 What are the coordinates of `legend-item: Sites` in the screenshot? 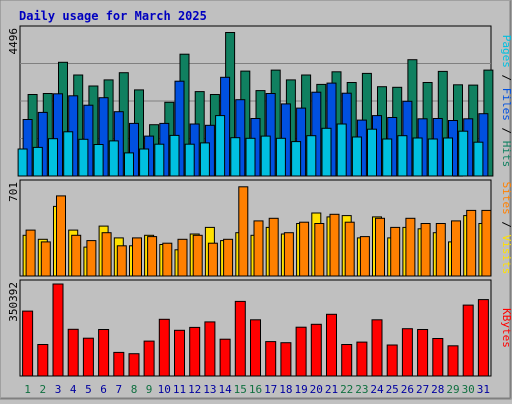 It's located at (506, 198).